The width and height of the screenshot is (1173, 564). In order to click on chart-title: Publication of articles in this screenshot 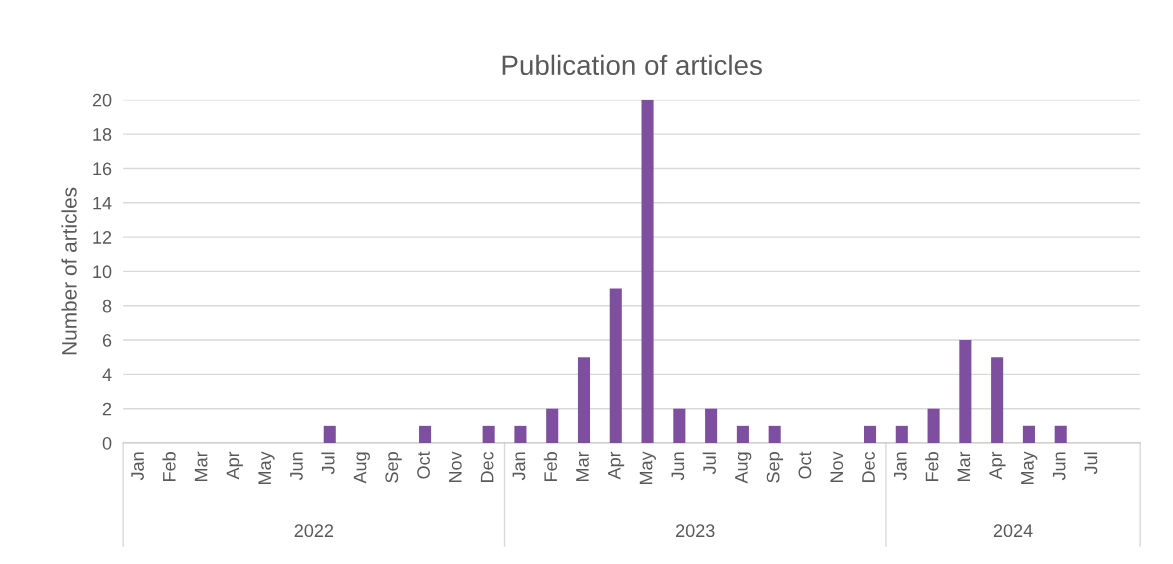, I will do `click(632, 65)`.